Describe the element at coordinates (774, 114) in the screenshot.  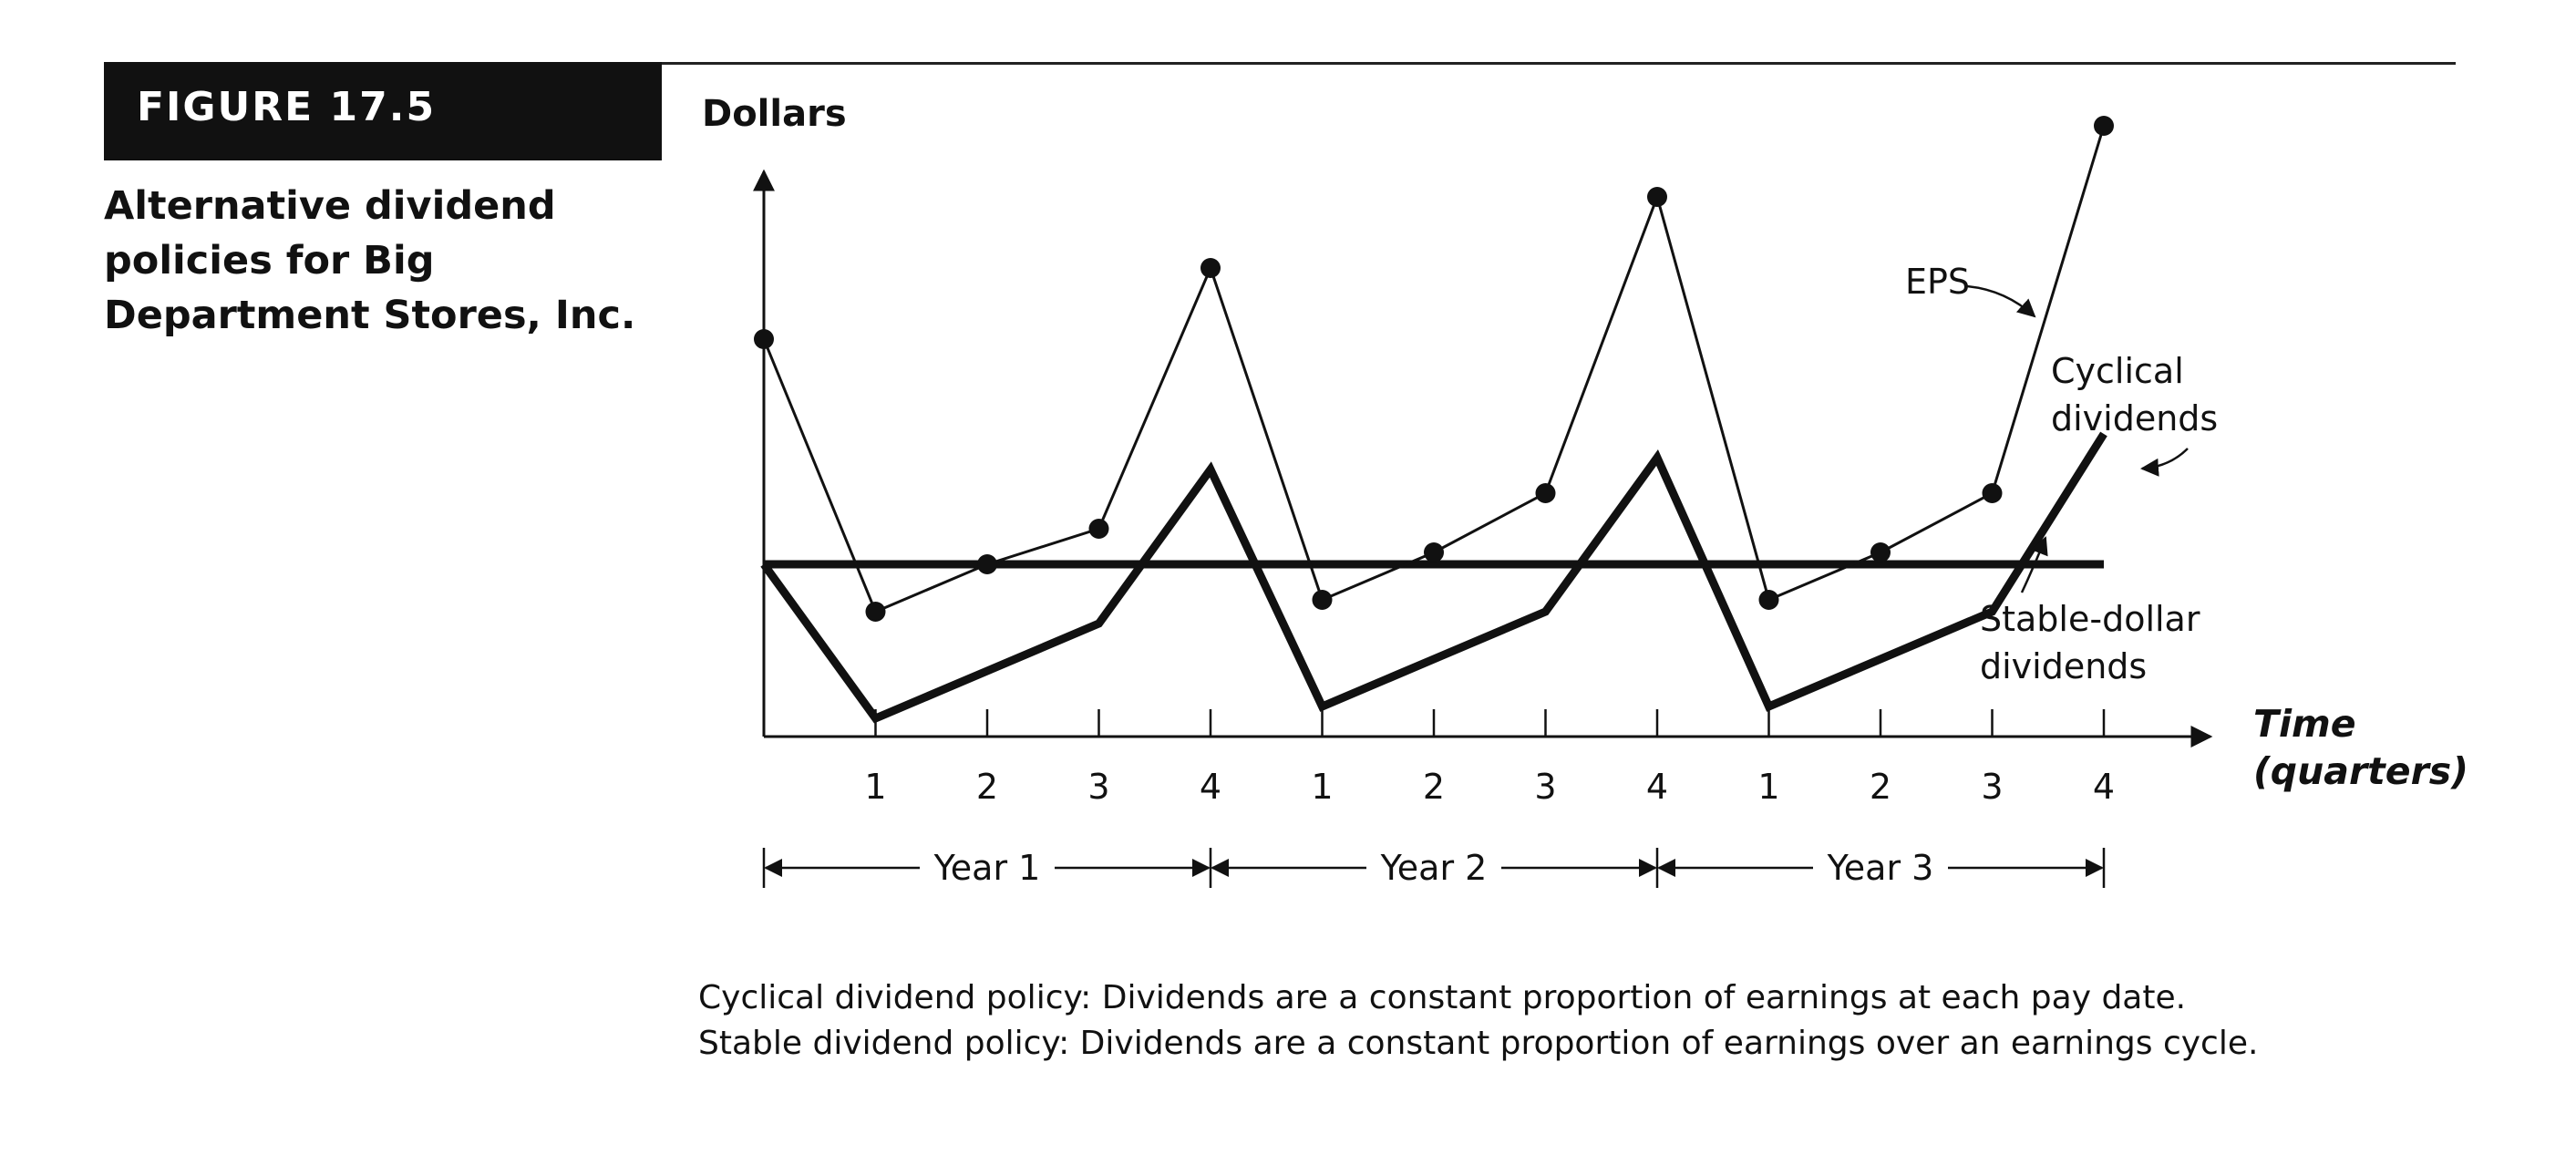
I see `y-axis-label: Dollars` at that location.